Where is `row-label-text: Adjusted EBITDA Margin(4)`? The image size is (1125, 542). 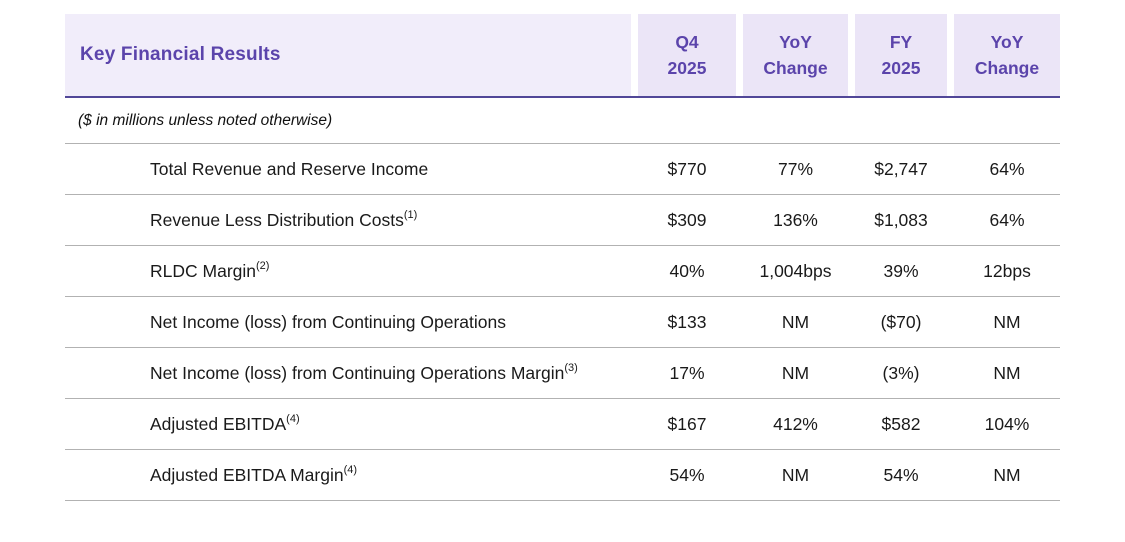
row-label-text: Adjusted EBITDA Margin(4) is located at coordinates (254, 474).